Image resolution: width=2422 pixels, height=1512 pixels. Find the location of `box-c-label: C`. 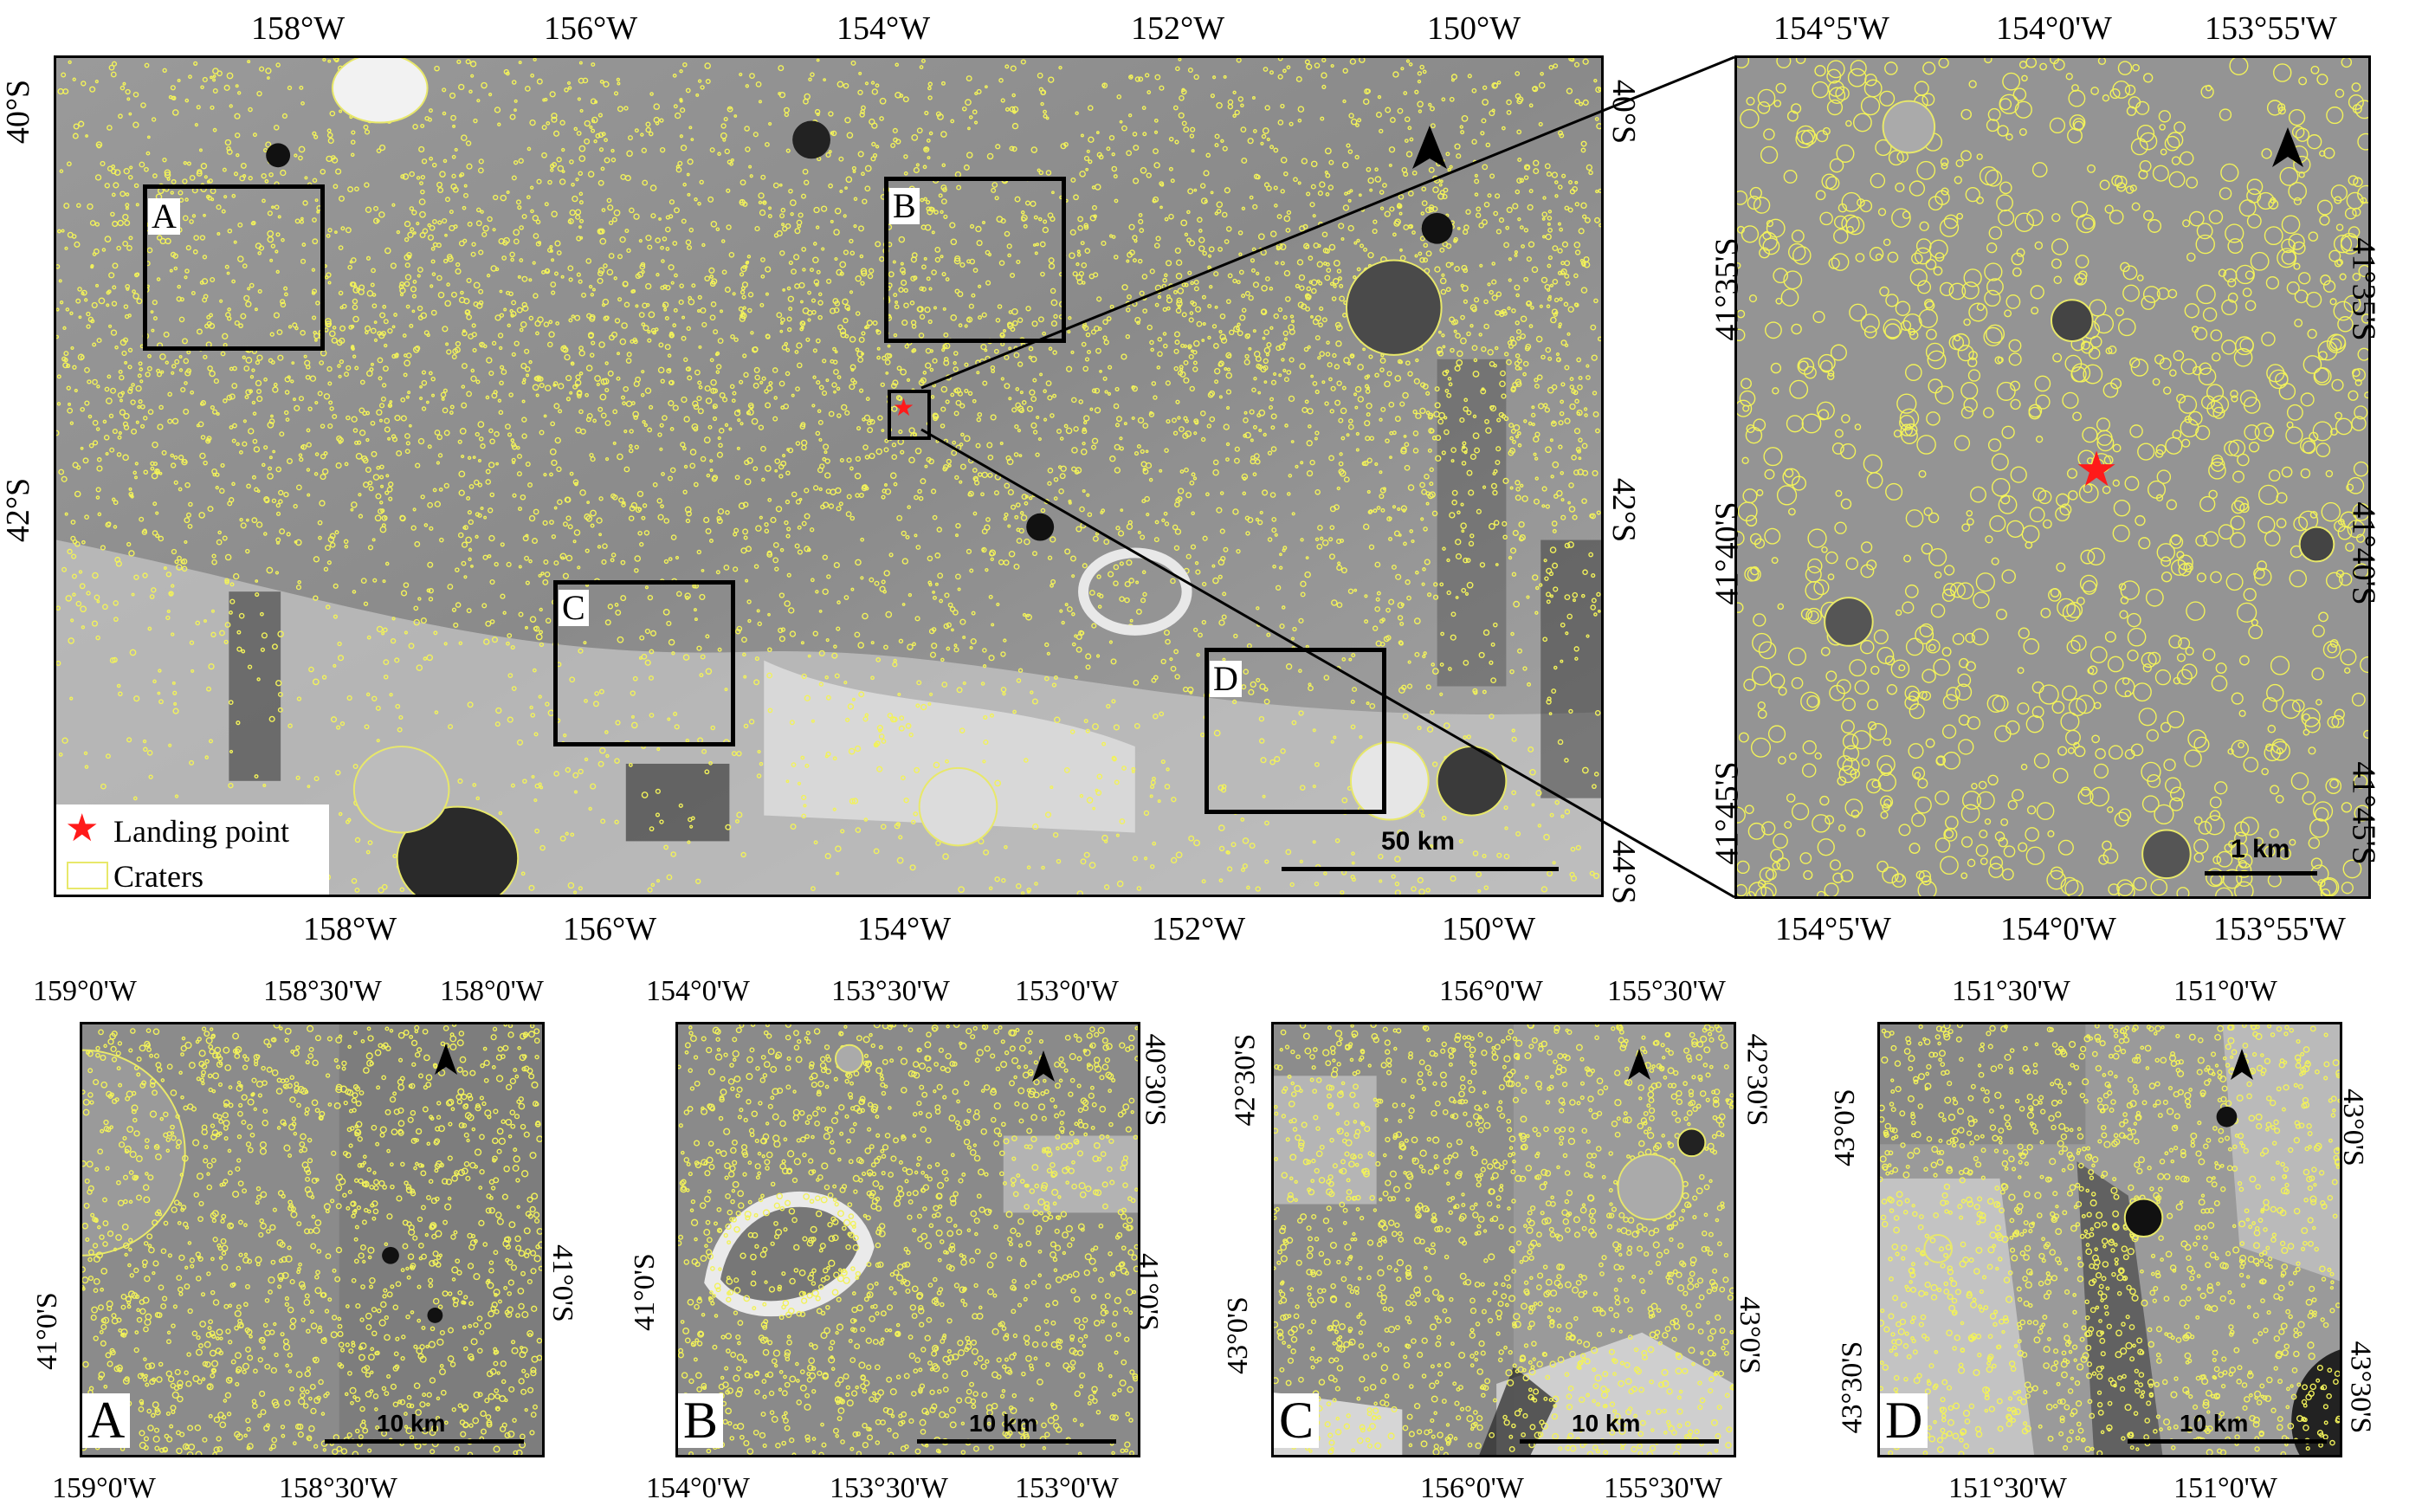

box-c-label: C is located at coordinates (574, 608).